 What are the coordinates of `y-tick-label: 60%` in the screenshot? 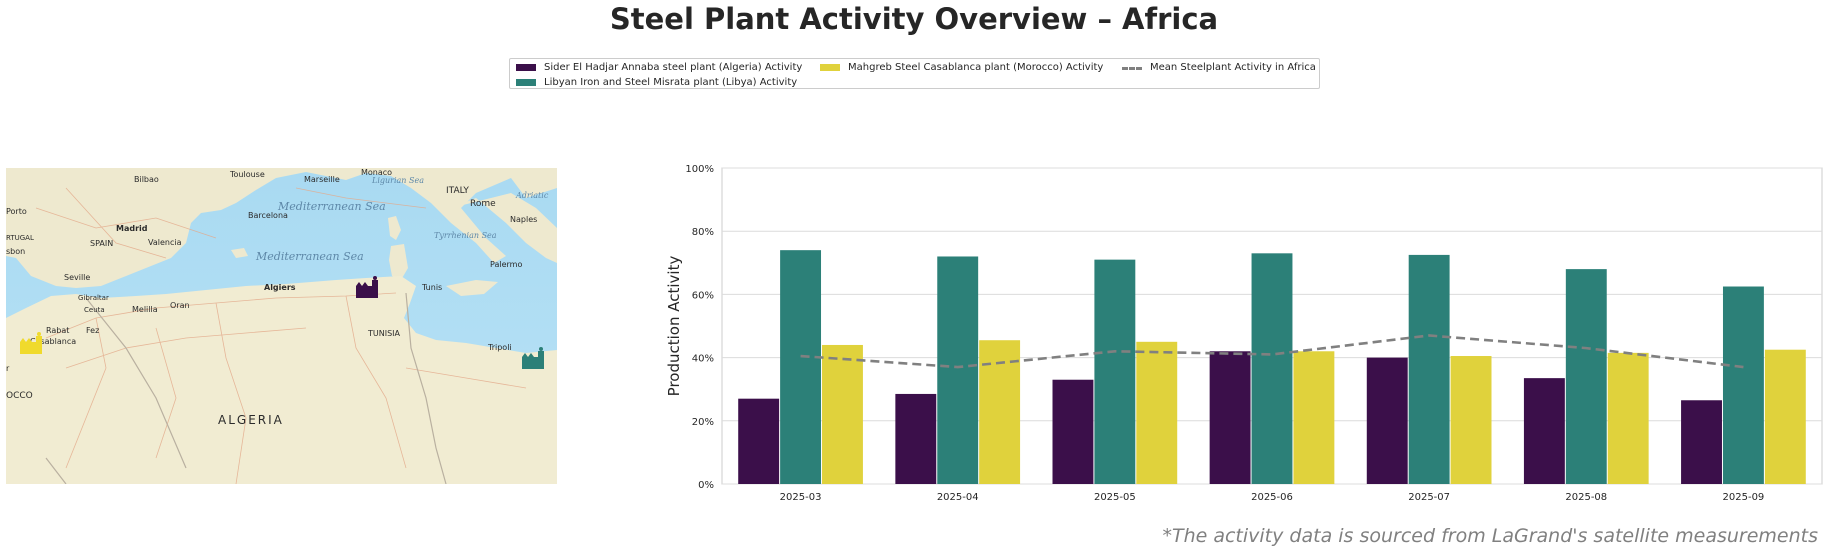 It's located at (703, 295).